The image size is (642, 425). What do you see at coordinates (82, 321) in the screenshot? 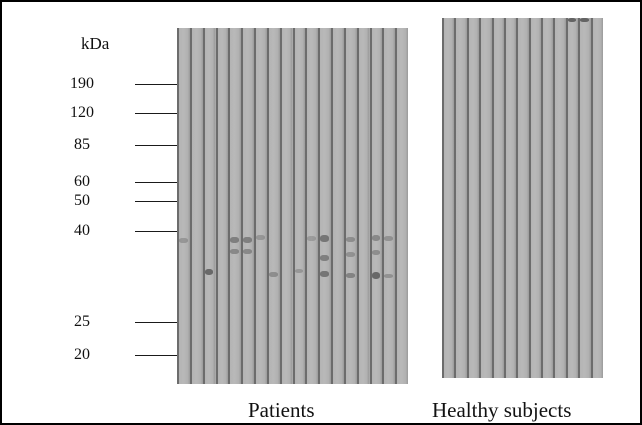
I see `marker-label: 25` at bounding box center [82, 321].